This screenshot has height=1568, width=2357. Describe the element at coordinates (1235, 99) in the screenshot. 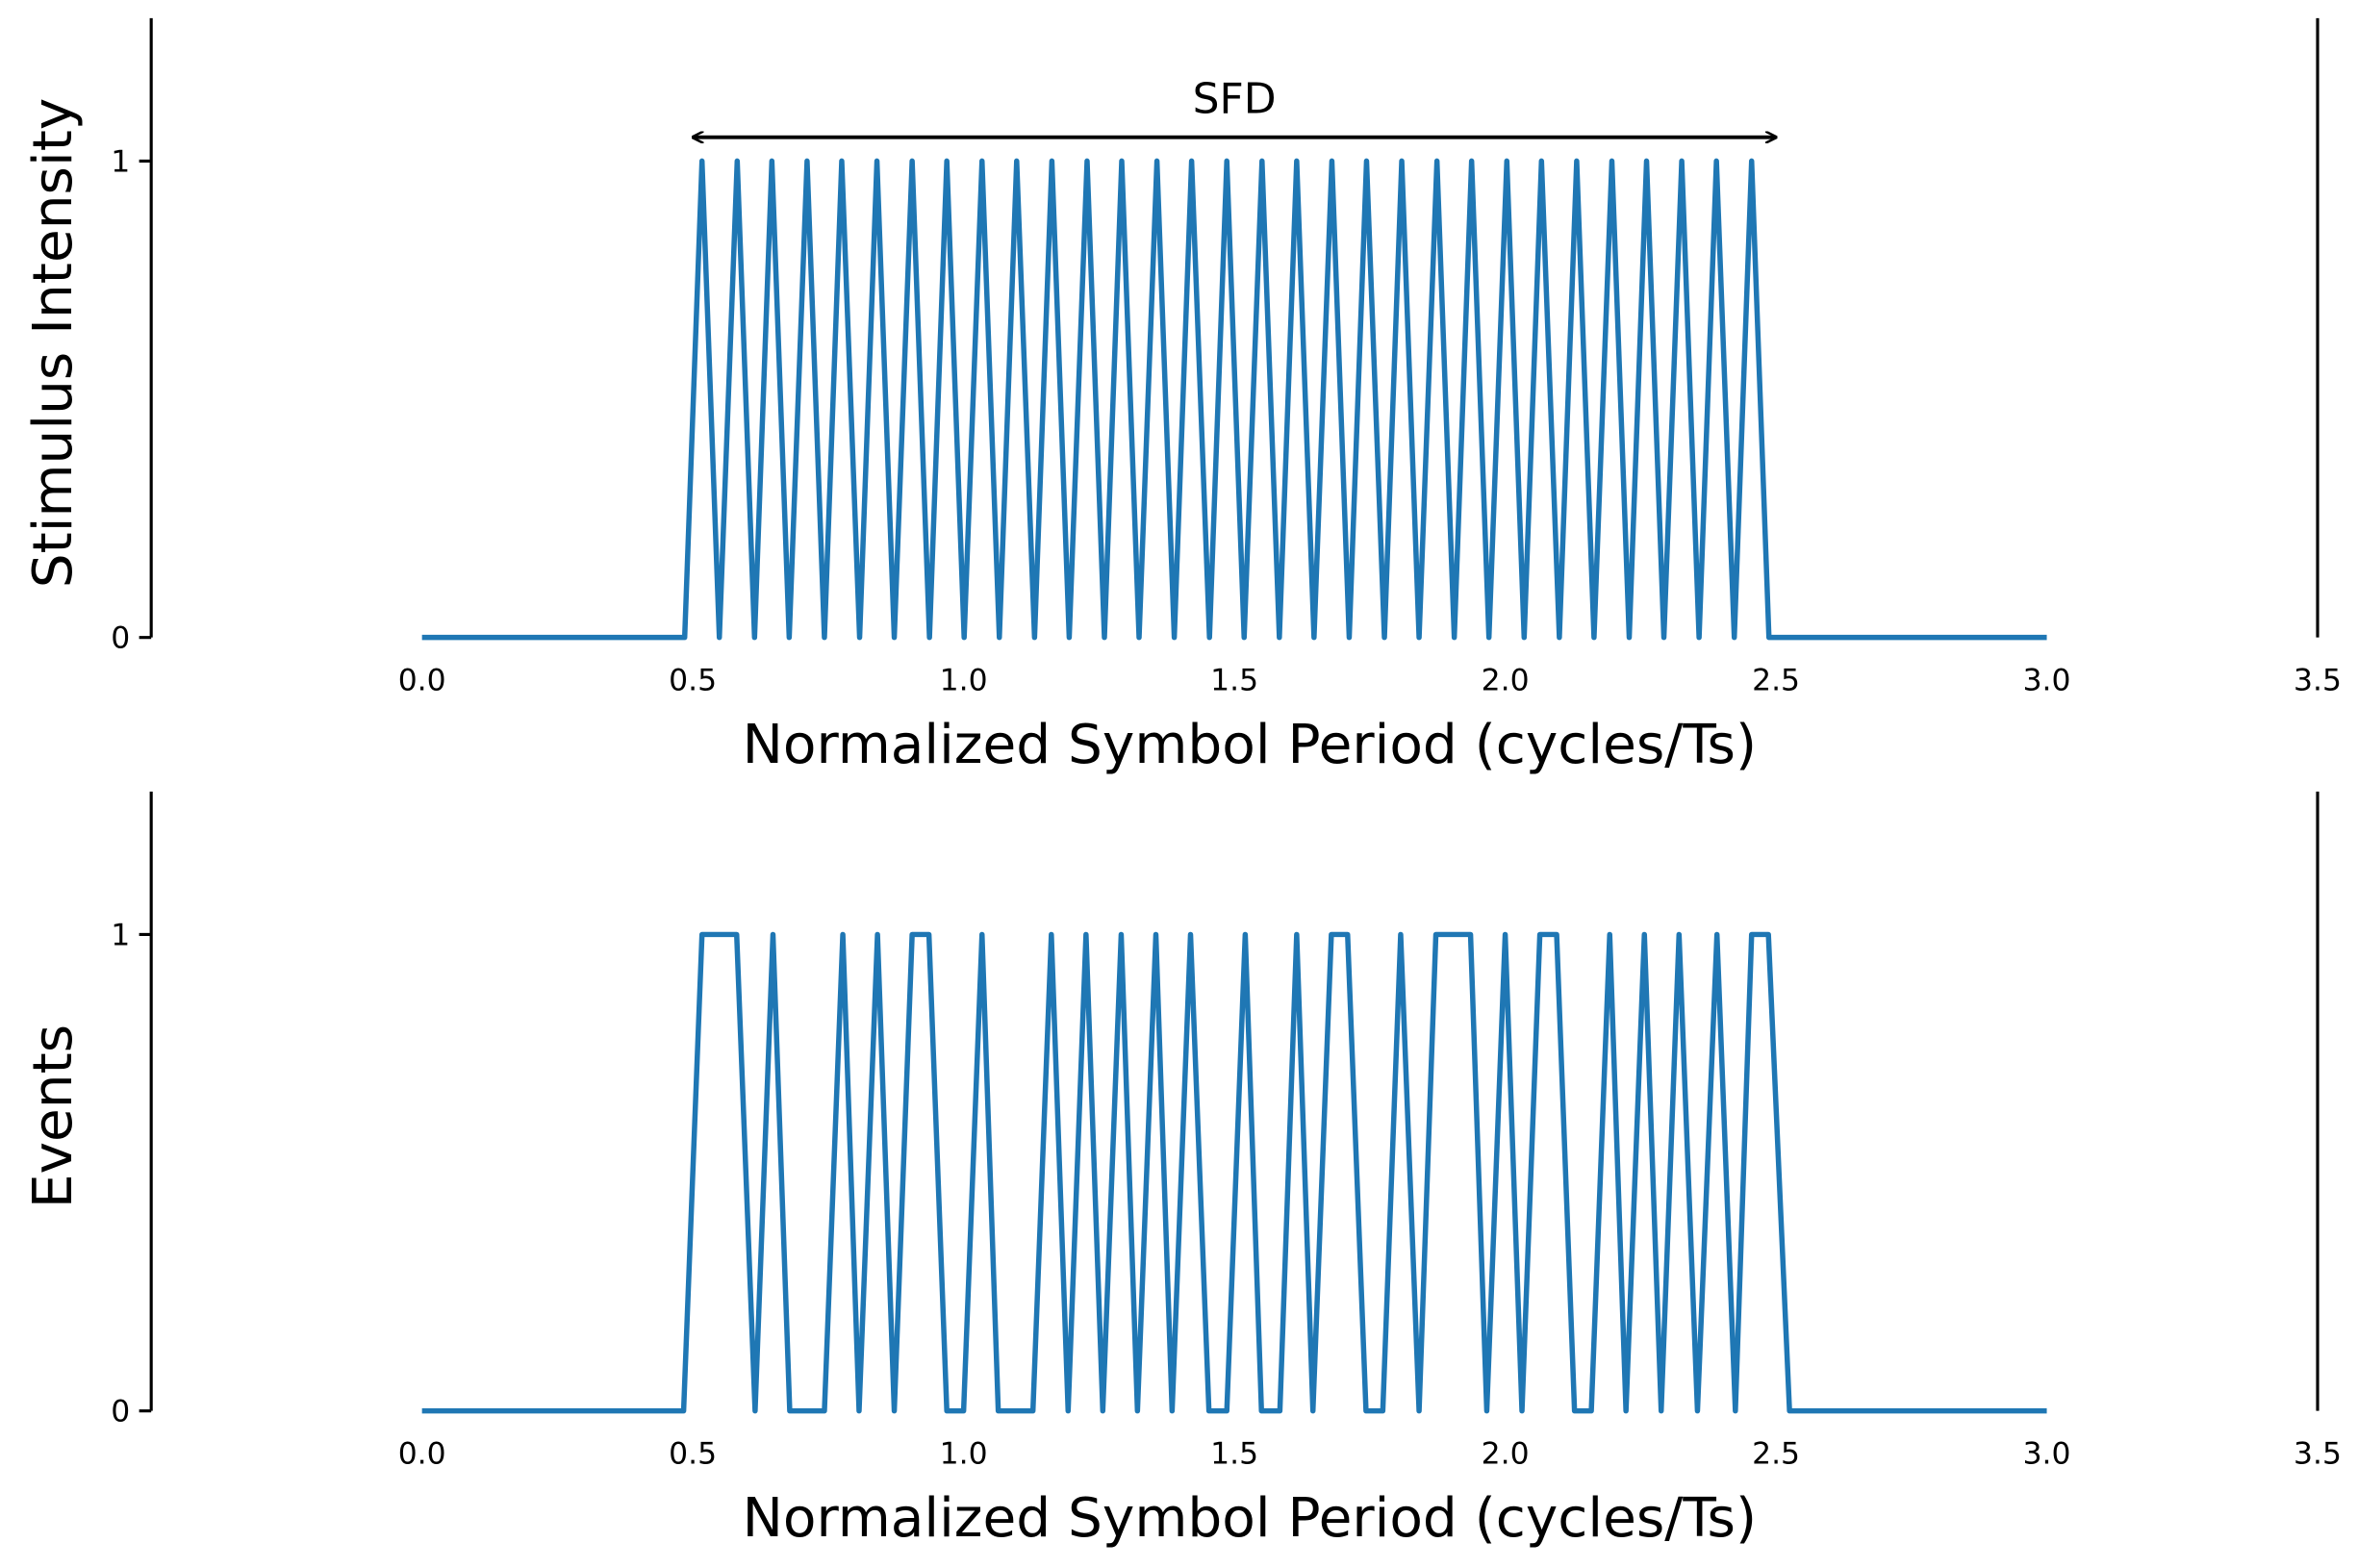

I see `annotation-text: SFD` at that location.